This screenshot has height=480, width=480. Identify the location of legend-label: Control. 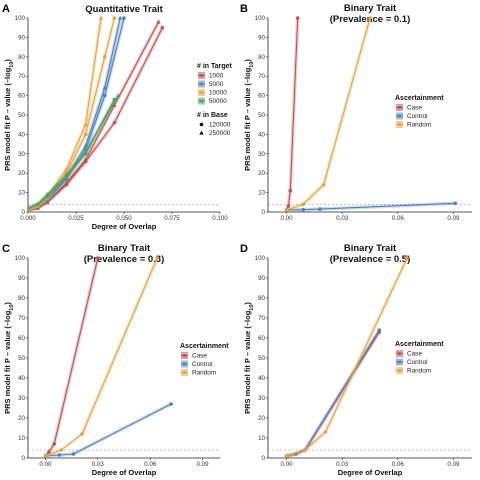
(417, 362).